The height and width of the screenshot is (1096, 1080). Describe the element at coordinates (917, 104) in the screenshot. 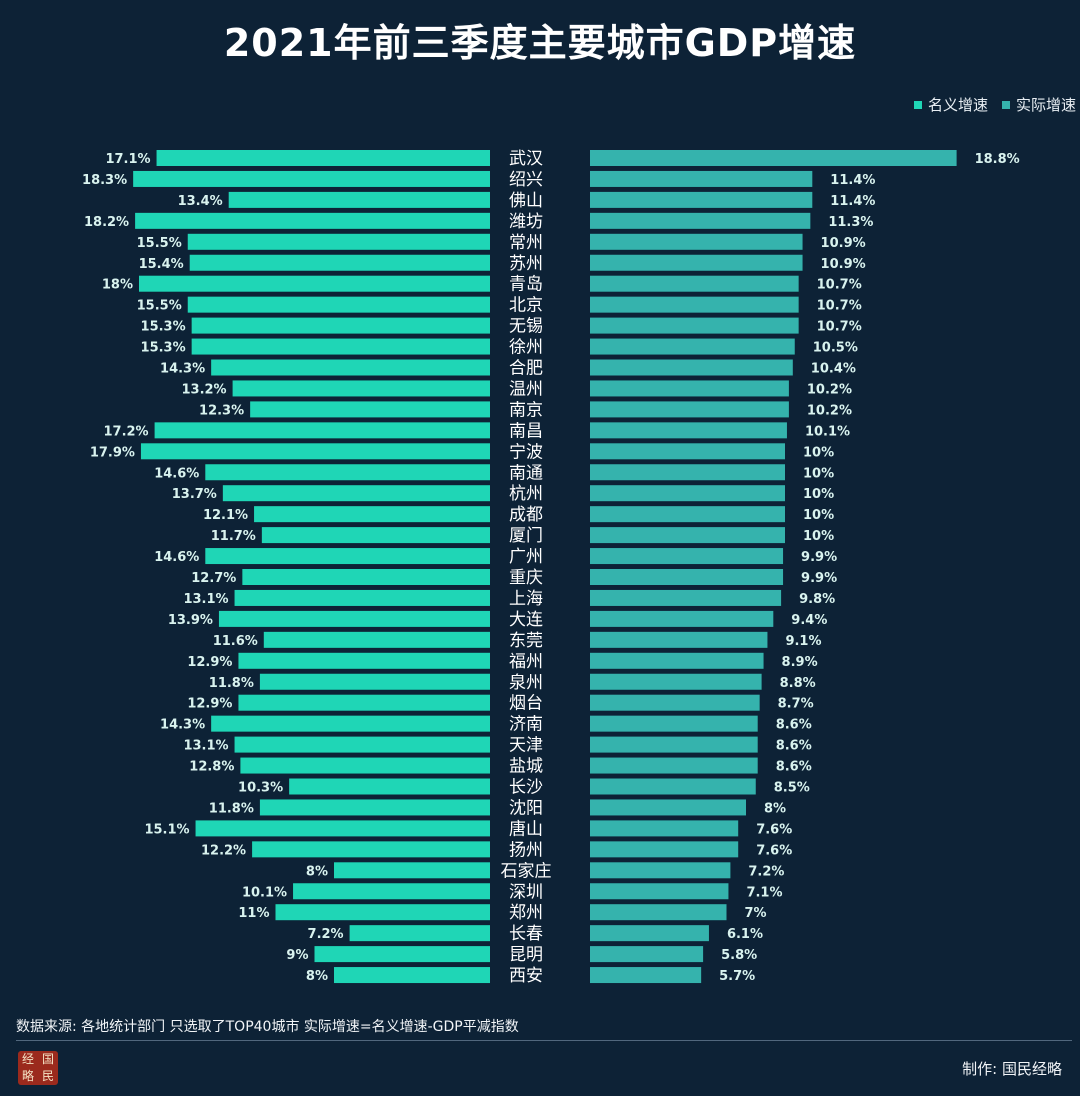

I see `legend-swatch-nominal` at that location.